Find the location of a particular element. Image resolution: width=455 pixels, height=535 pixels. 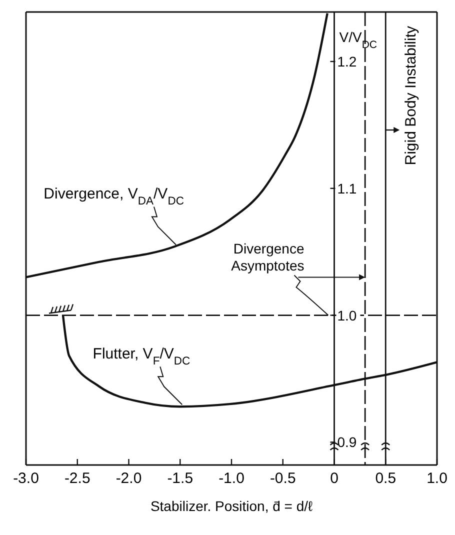

y-axis-title: V/V$_{DC}$ is located at coordinates (358, 40).